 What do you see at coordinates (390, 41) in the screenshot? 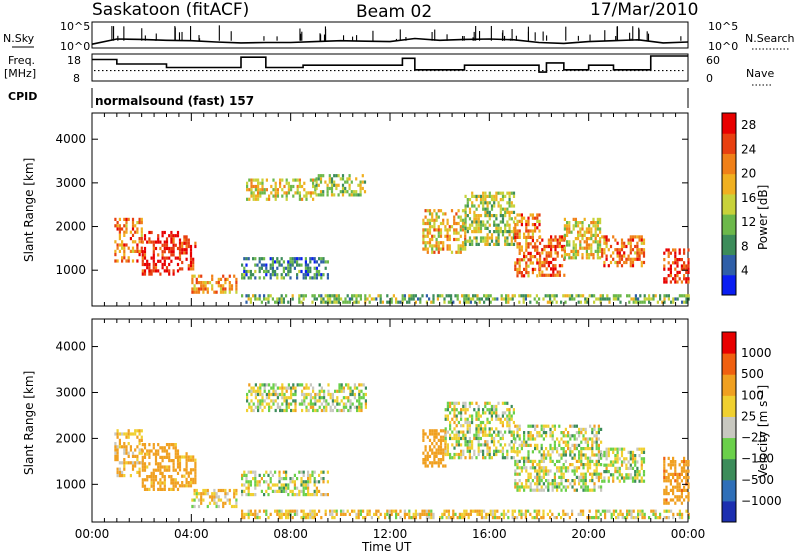
I see `noise-line` at bounding box center [390, 41].